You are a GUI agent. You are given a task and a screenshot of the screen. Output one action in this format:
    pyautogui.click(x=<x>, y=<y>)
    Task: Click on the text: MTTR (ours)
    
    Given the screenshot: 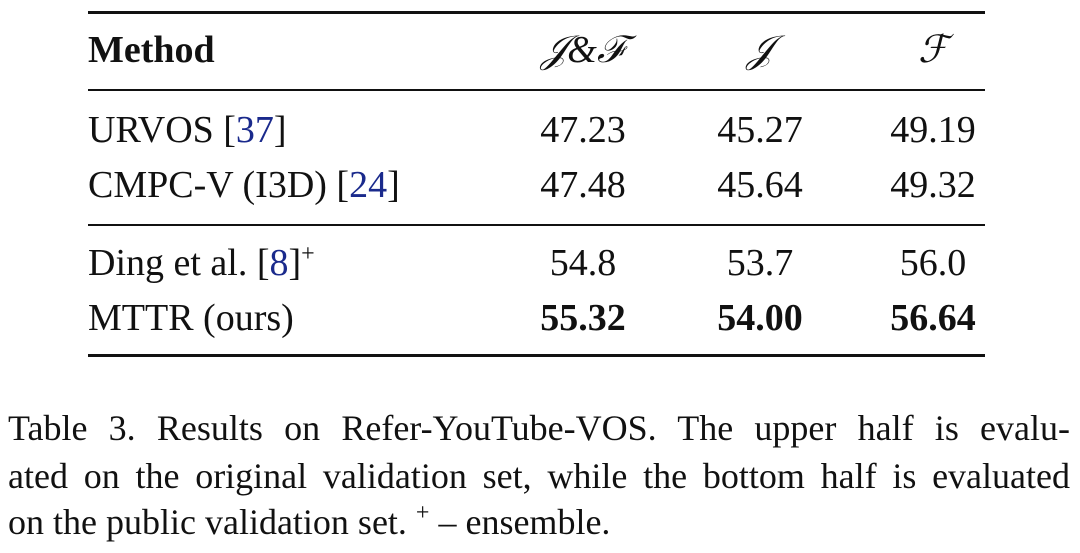 What is the action you would take?
    pyautogui.click(x=191, y=318)
    